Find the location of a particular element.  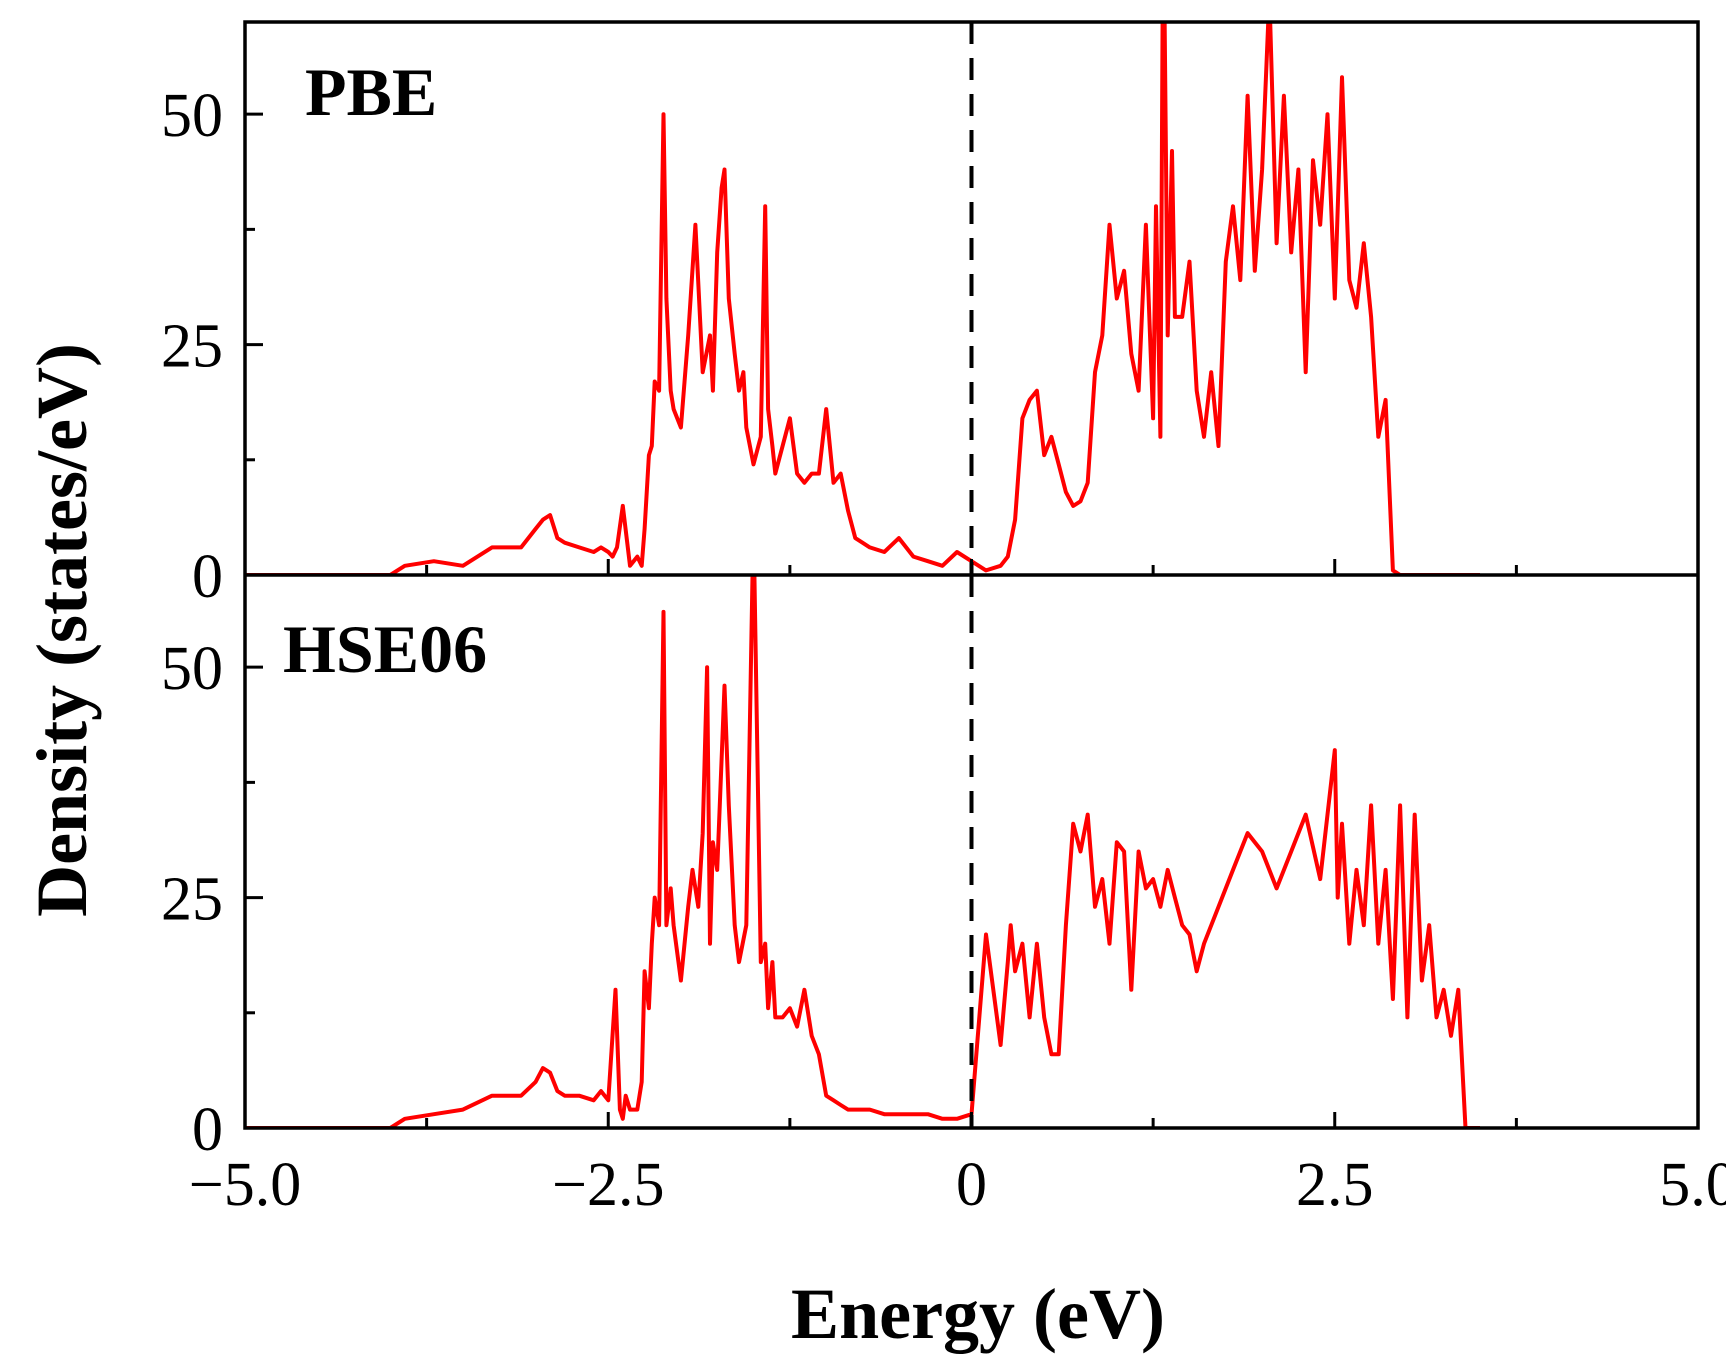

x-axis-title: Energy (eV) is located at coordinates (978, 1314).